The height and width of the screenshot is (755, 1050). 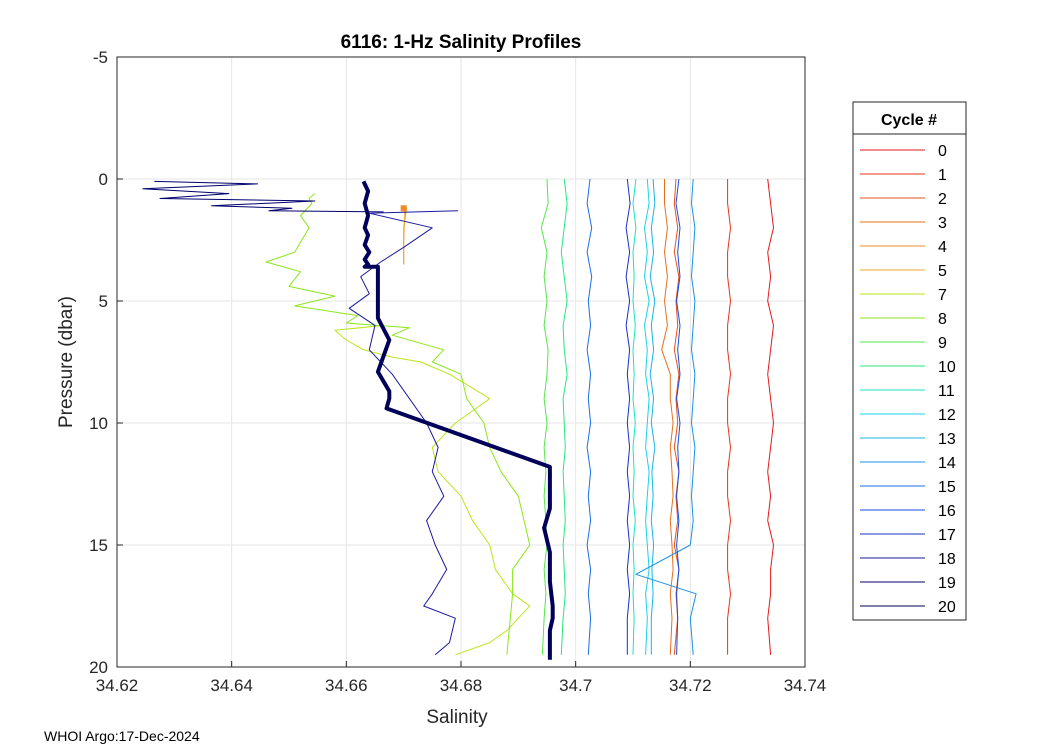 What do you see at coordinates (947, 487) in the screenshot?
I see `legend-label-cycle-15: 15` at bounding box center [947, 487].